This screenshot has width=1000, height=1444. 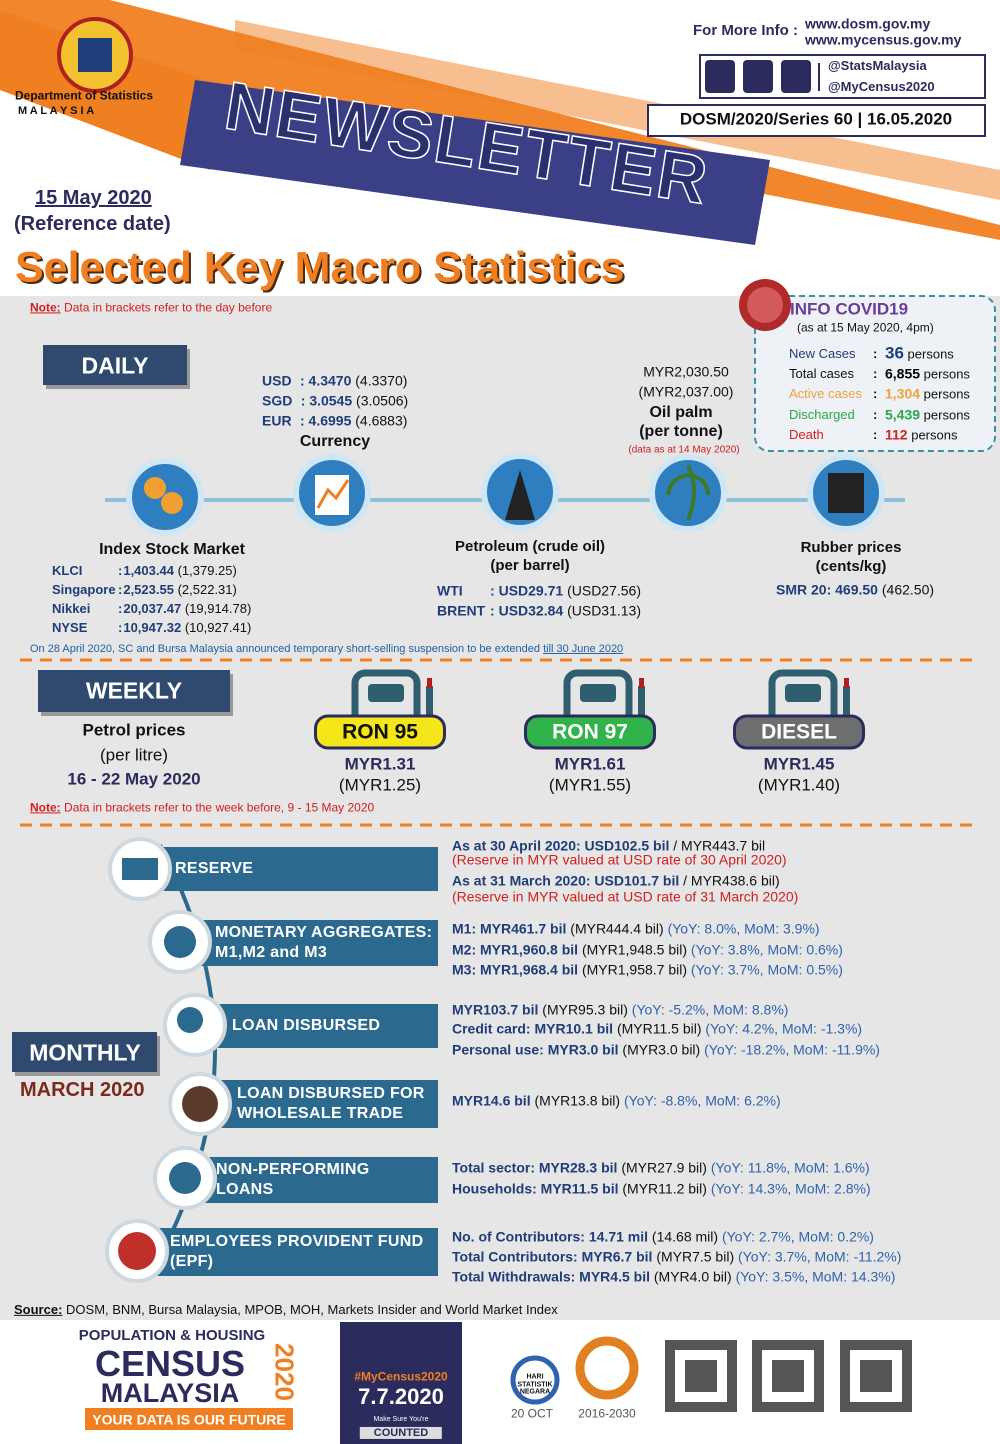 What do you see at coordinates (634, 969) in the screenshot?
I see `text-part: (MYR1,958.7 bil)` at bounding box center [634, 969].